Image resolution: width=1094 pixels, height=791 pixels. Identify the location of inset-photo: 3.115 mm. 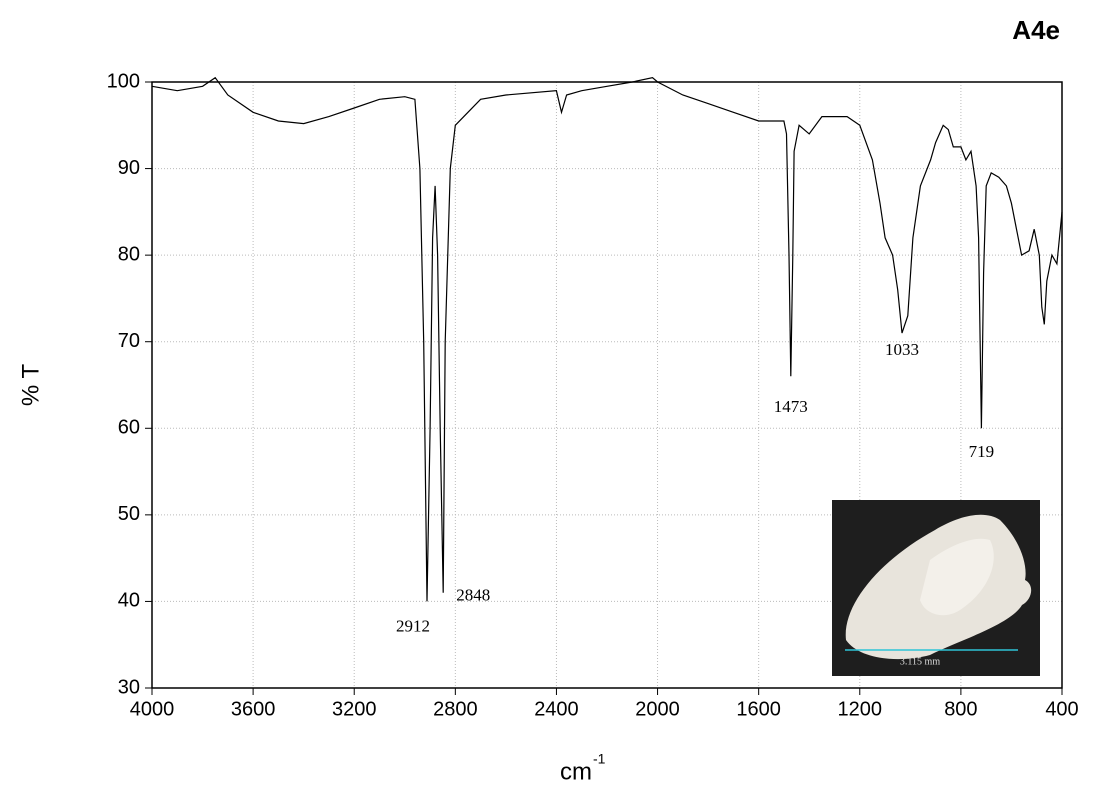
(936, 588).